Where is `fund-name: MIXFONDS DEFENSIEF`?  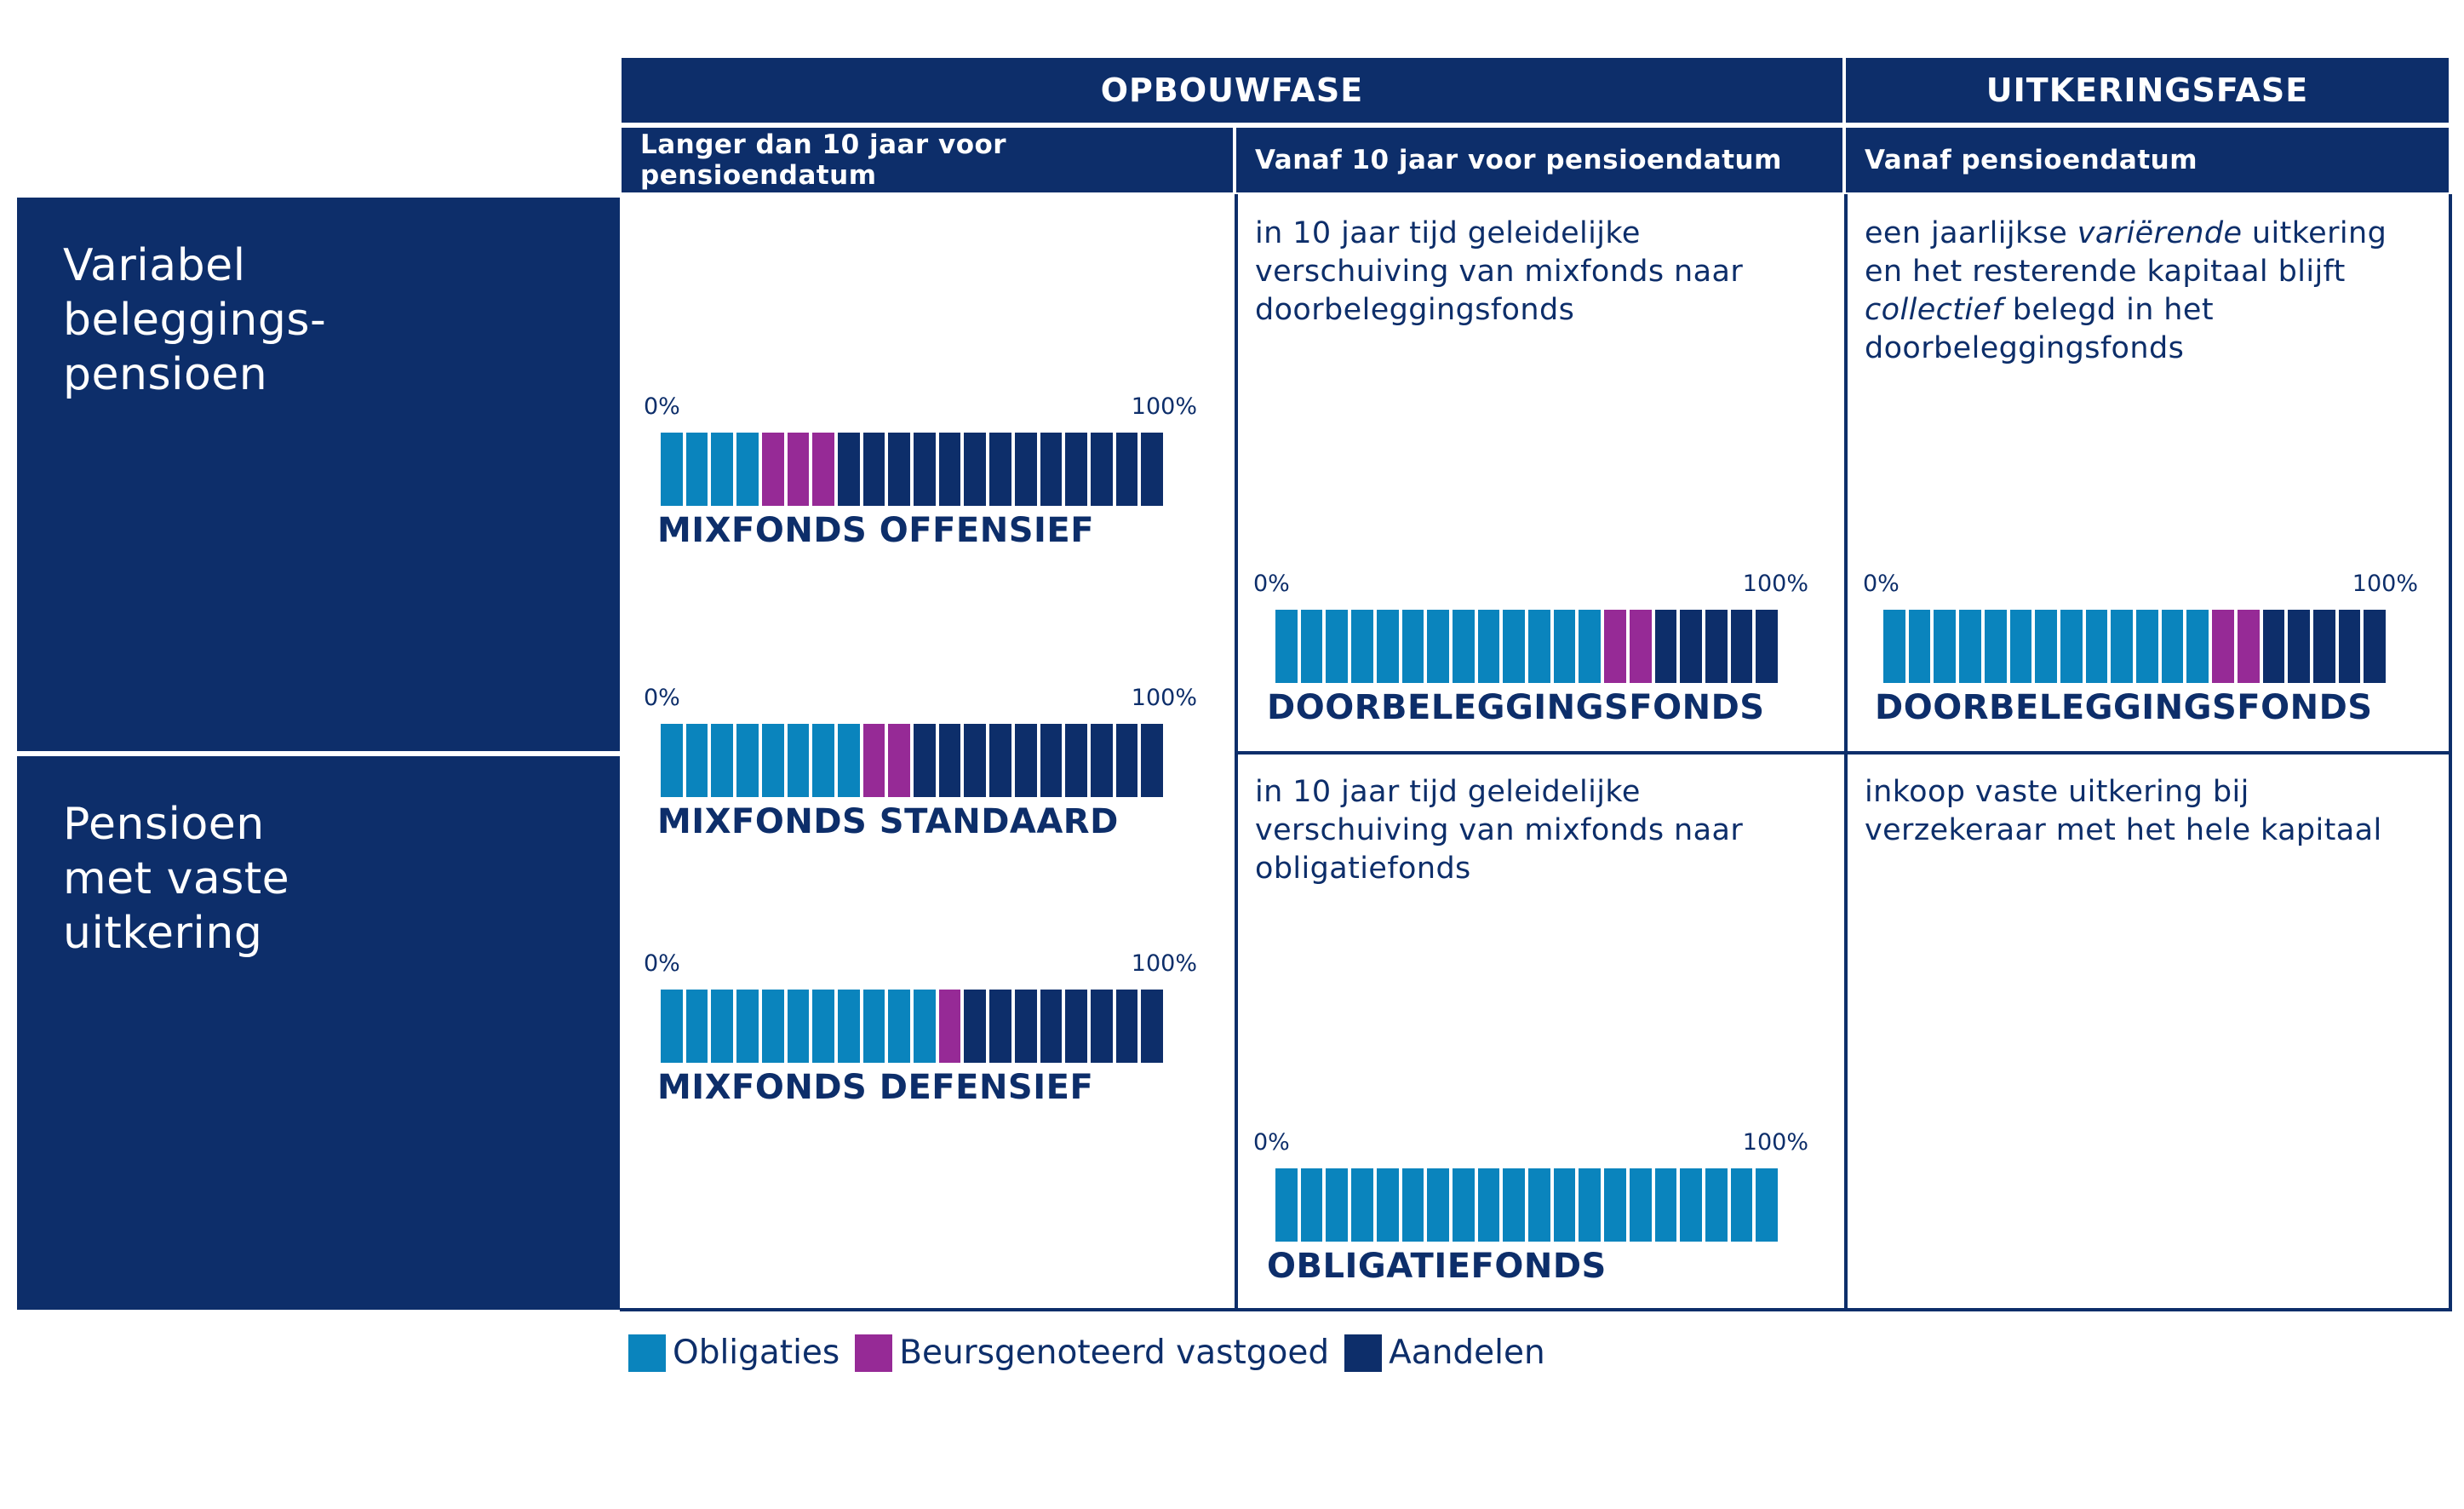
fund-name: MIXFONDS DEFENSIEF is located at coordinates (875, 1087).